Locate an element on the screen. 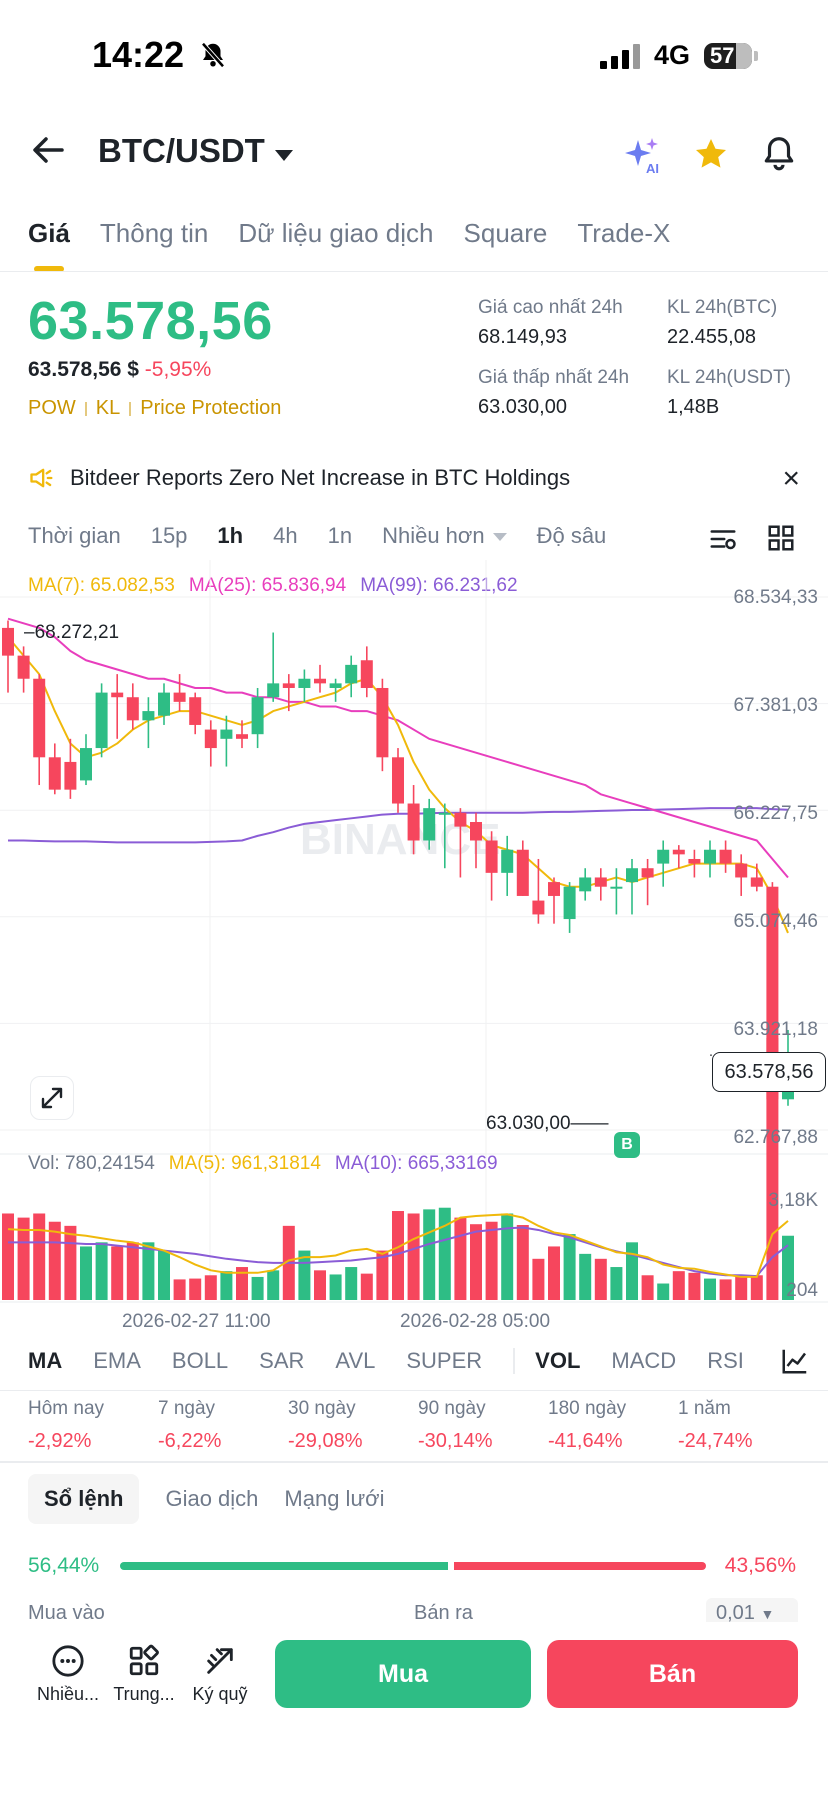  signal-icon is located at coordinates (619, 56).